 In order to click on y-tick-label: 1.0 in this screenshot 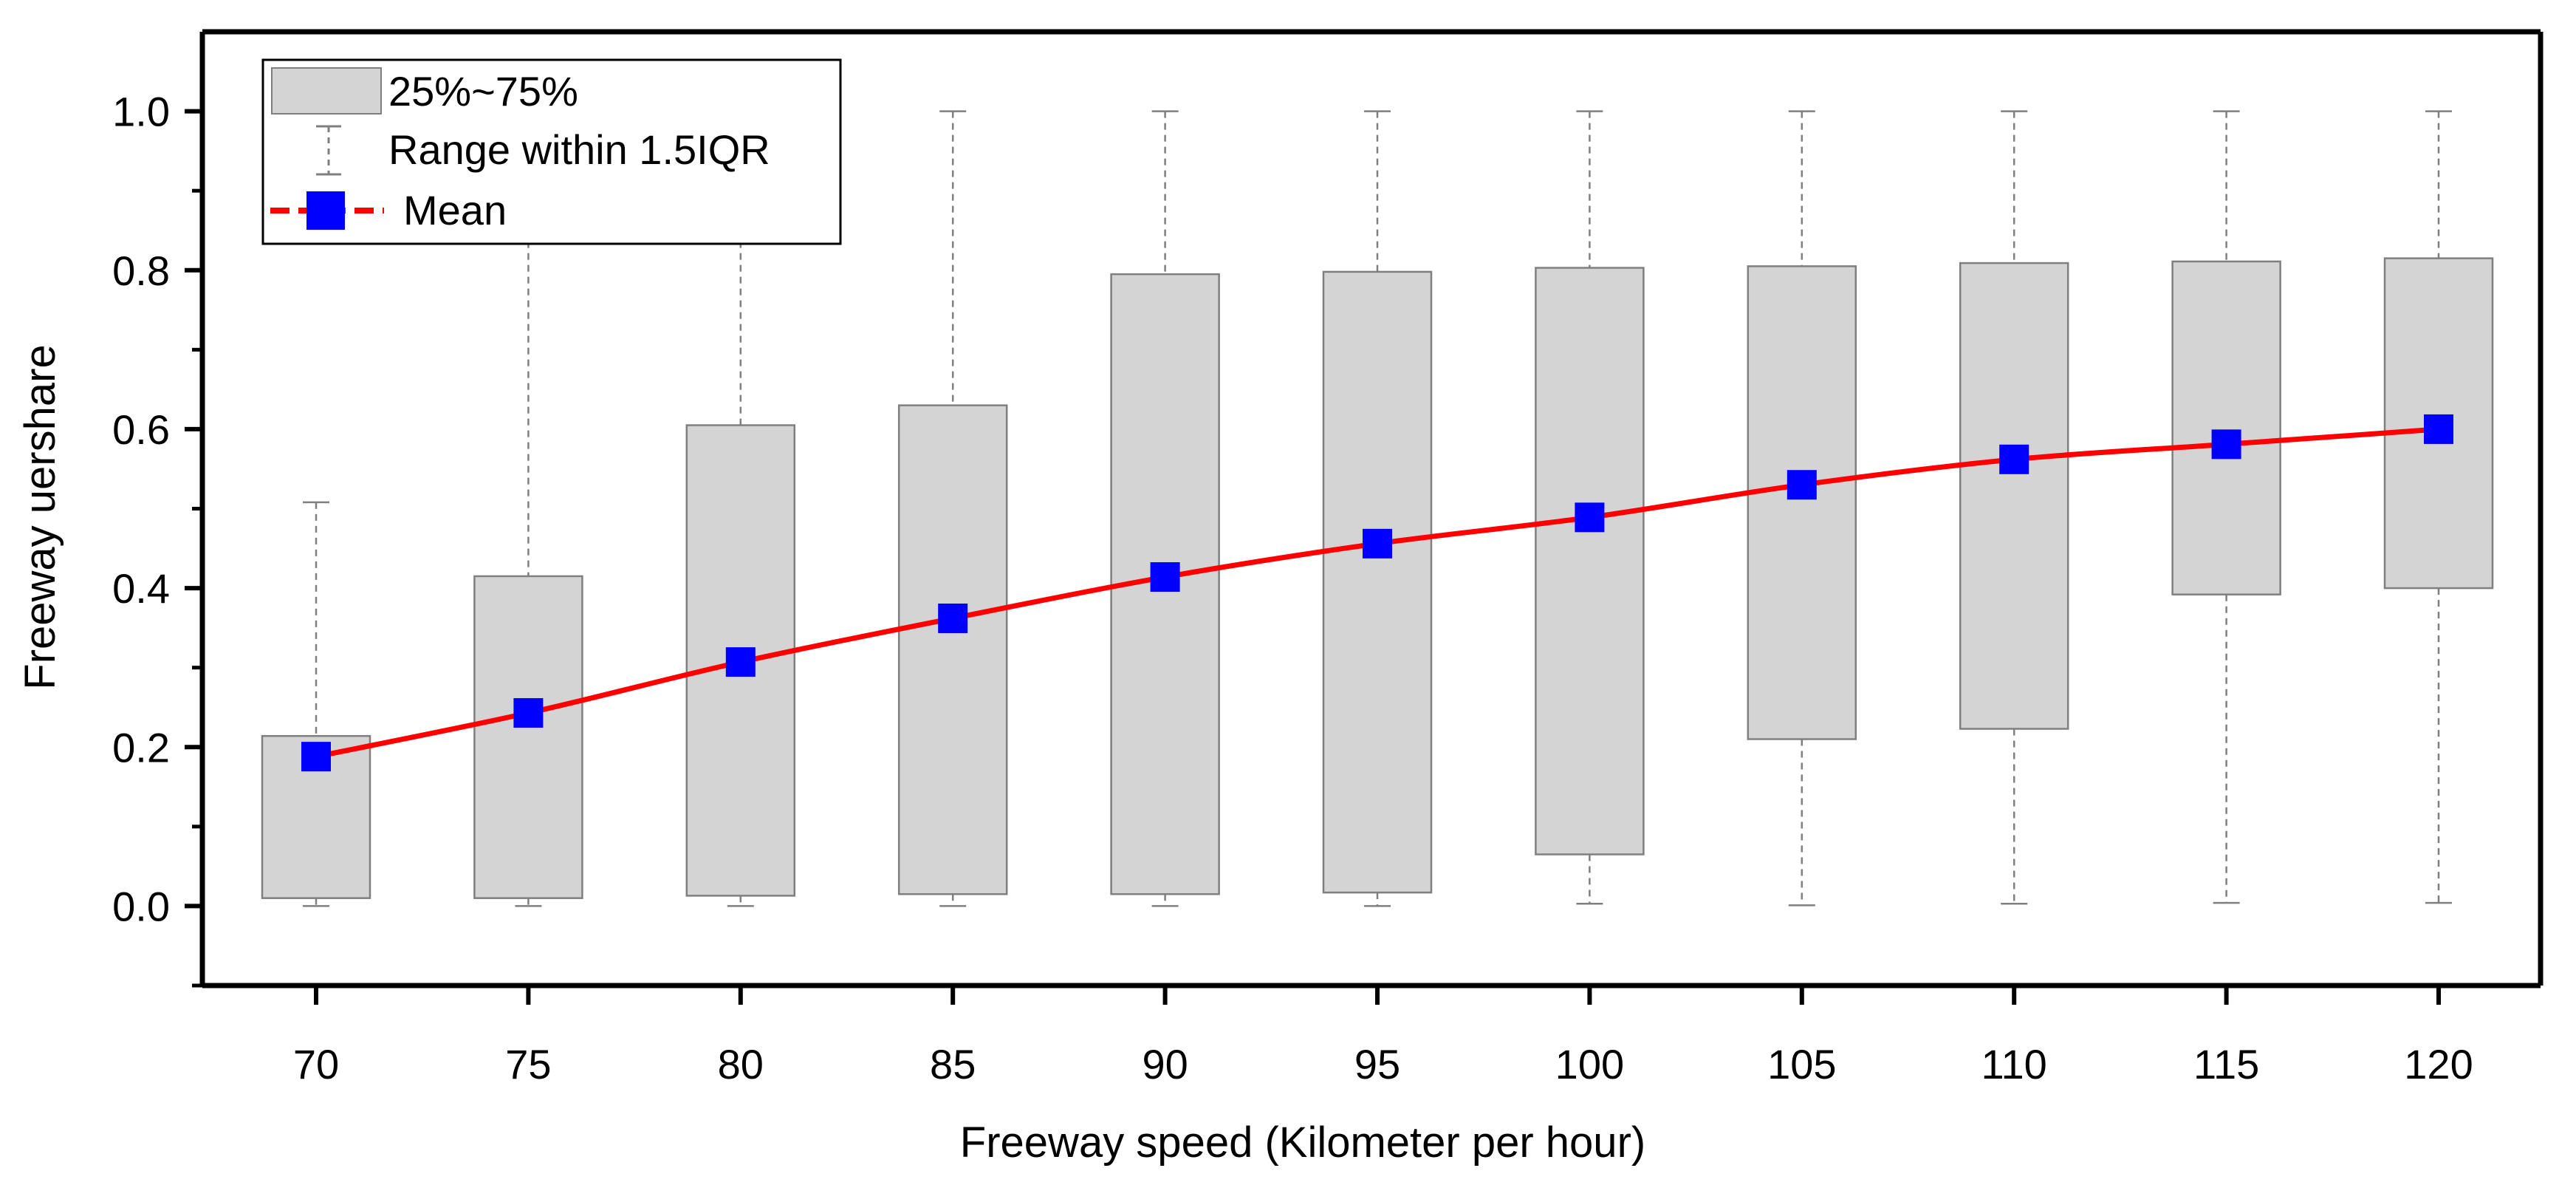, I will do `click(141, 112)`.